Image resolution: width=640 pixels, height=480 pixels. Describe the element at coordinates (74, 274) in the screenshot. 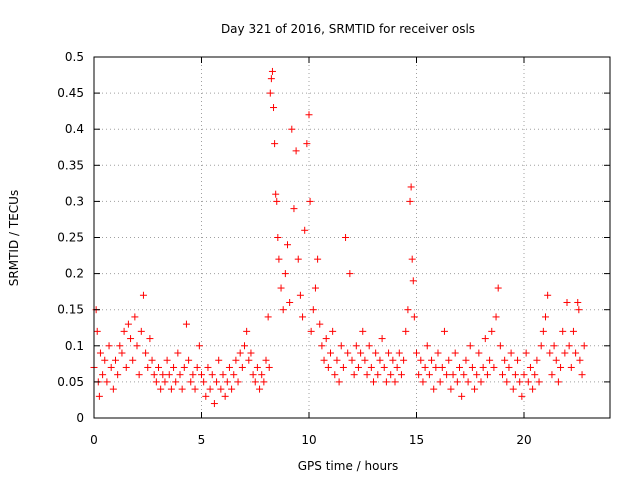

I see `y-tick-label: 0.2` at that location.